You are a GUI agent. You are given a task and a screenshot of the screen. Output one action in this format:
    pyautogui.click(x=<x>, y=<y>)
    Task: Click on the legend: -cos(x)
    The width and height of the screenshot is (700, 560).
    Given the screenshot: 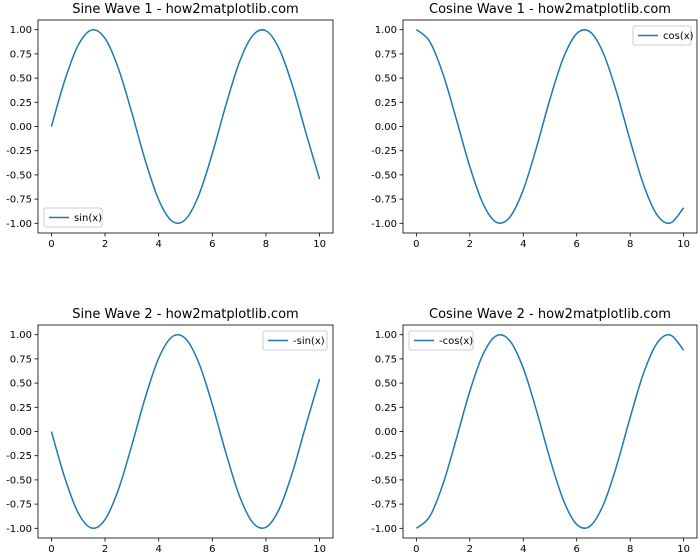 What is the action you would take?
    pyautogui.click(x=441, y=340)
    